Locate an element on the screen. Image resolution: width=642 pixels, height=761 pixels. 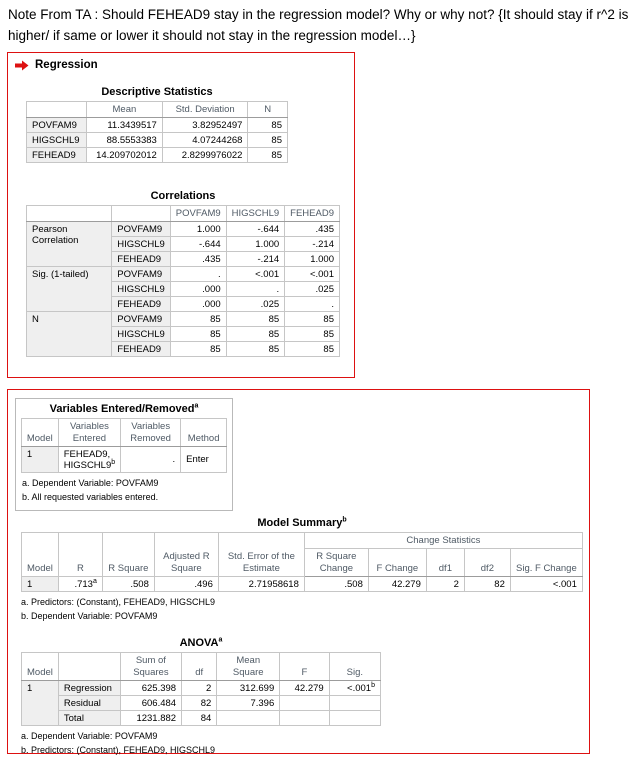
table-row: Total 1231.882 84 is located at coordinates (202, 717).